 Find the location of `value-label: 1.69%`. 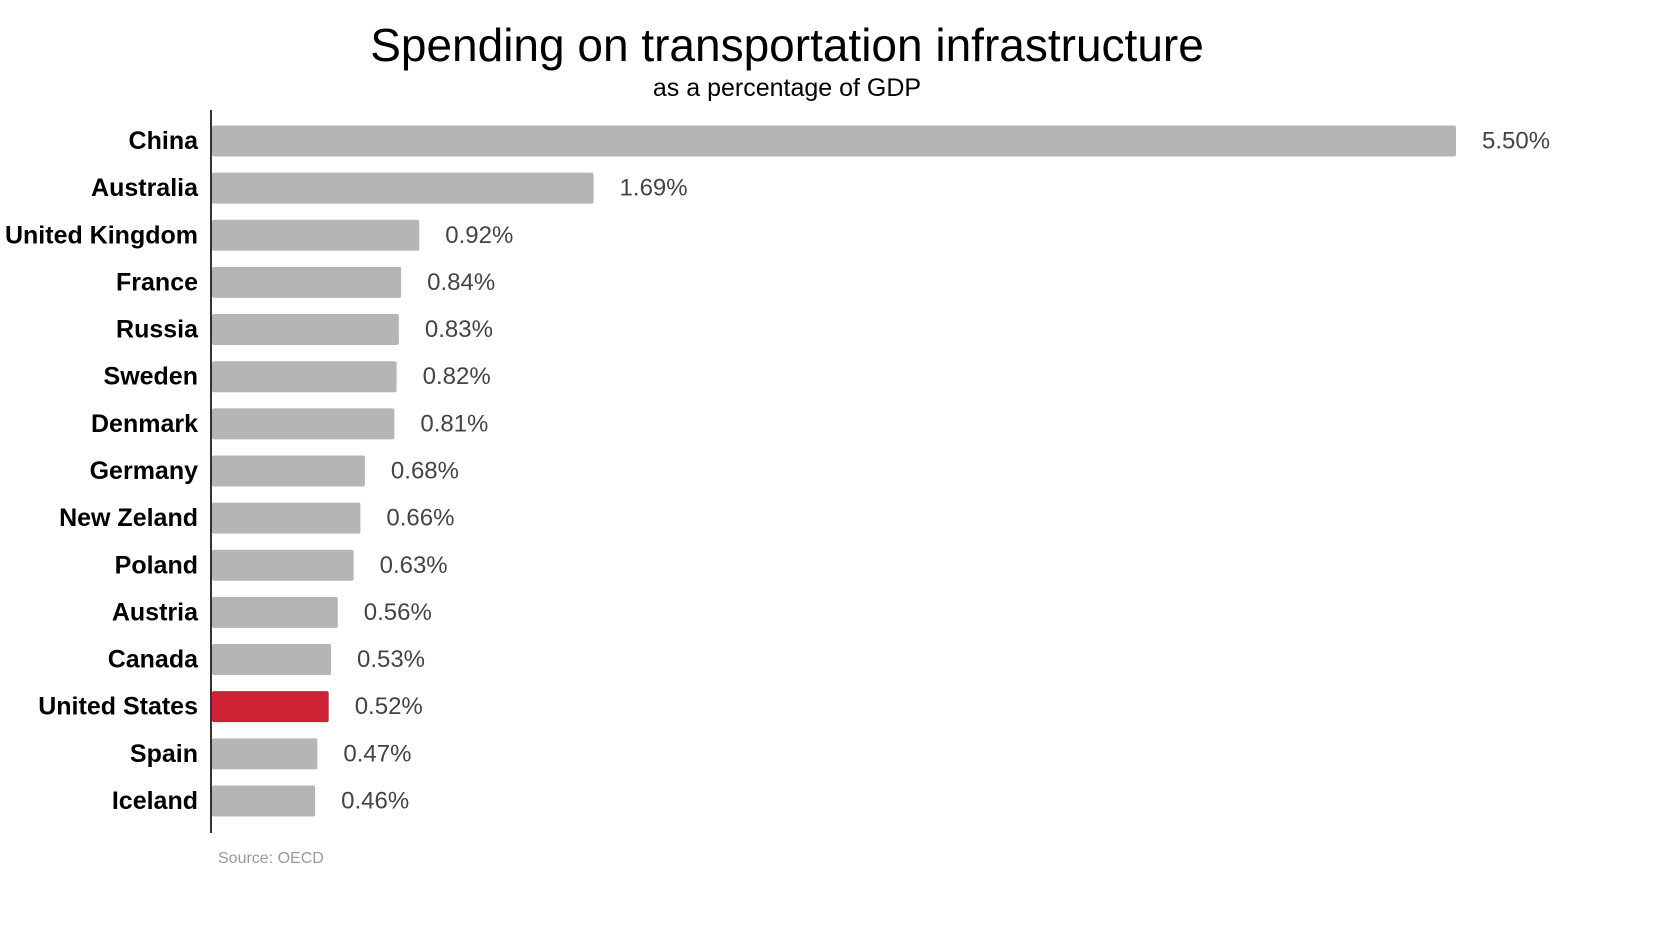

value-label: 1.69% is located at coordinates (654, 188).